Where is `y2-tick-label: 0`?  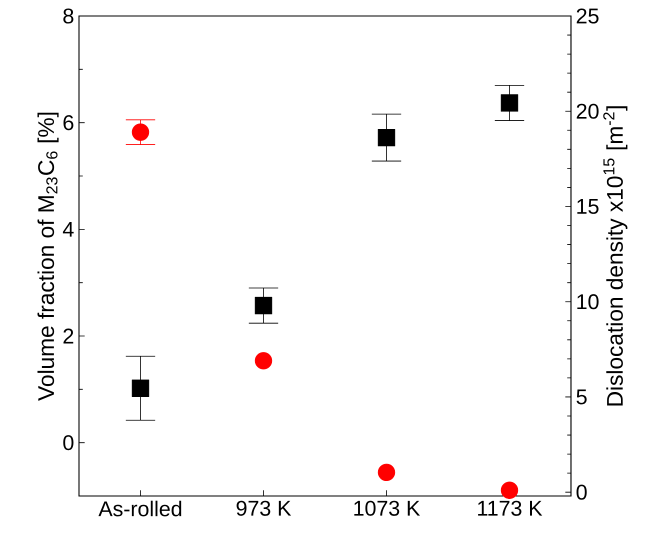 y2-tick-label: 0 is located at coordinates (581, 492).